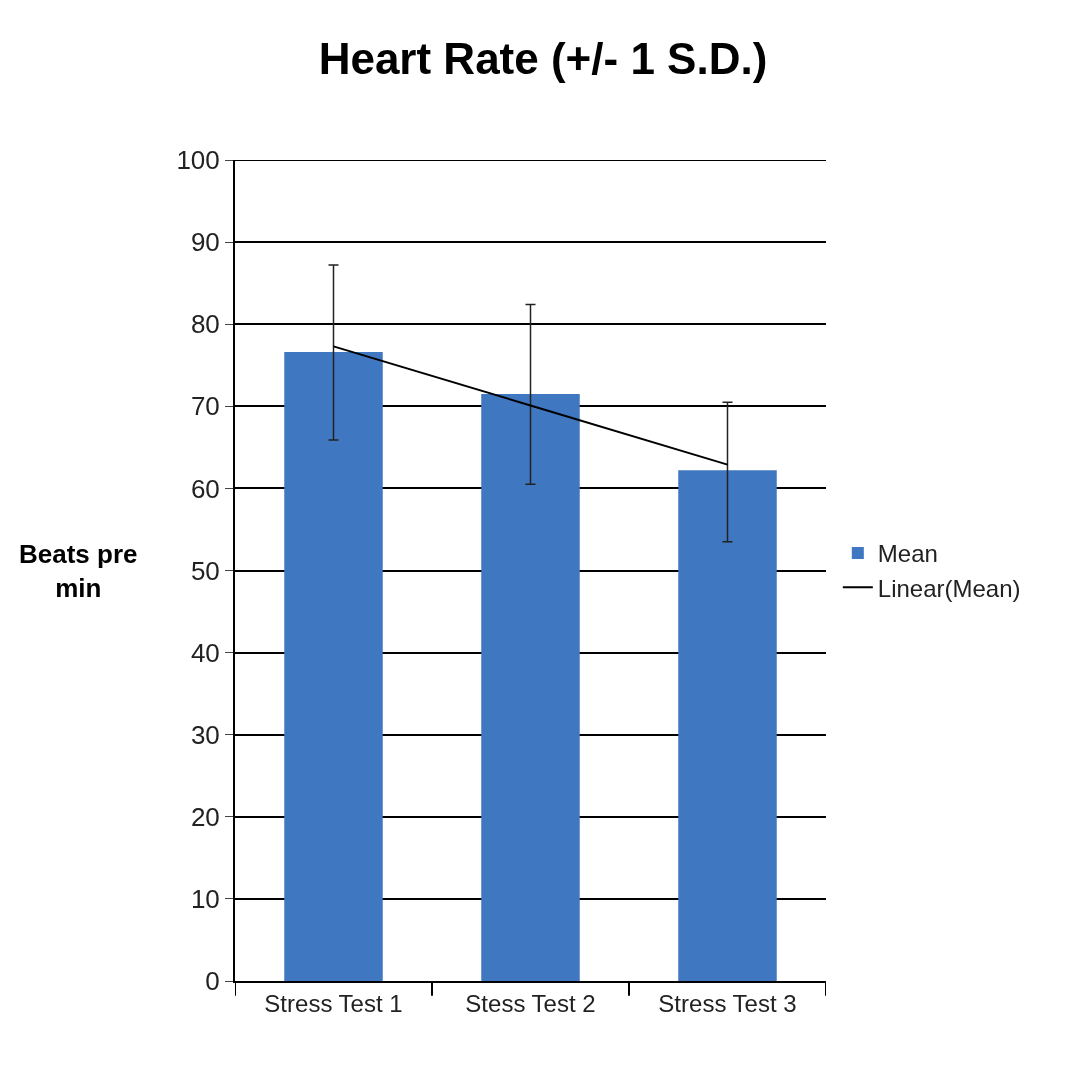 The image size is (1086, 1091). Describe the element at coordinates (727, 1003) in the screenshot. I see `x-tick-label: Stress Test 3` at that location.